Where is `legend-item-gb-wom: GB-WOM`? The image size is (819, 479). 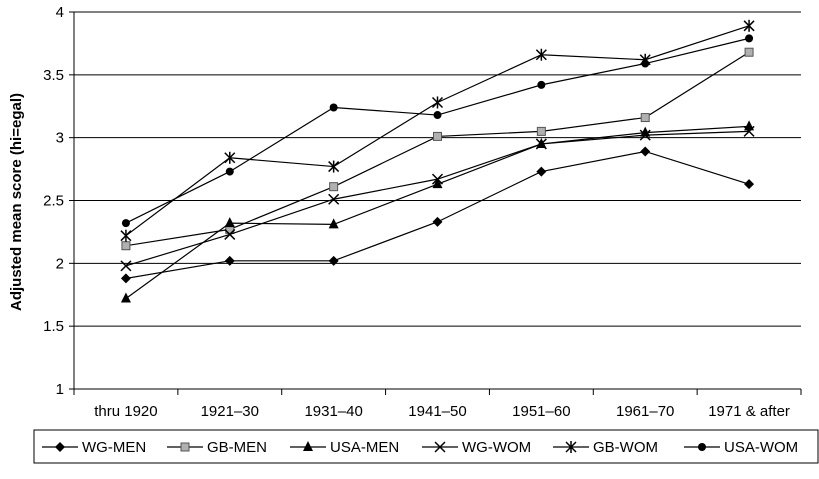
legend-item-gb-wom: GB-WOM is located at coordinates (605, 447).